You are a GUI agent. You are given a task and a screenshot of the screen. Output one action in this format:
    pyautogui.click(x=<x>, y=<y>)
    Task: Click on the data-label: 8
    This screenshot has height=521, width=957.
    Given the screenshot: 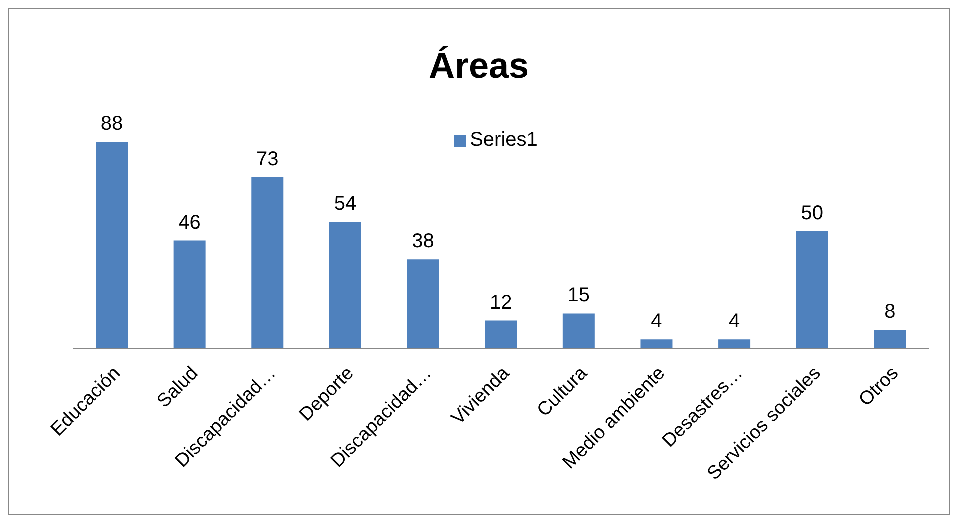 What is the action you would take?
    pyautogui.click(x=890, y=312)
    